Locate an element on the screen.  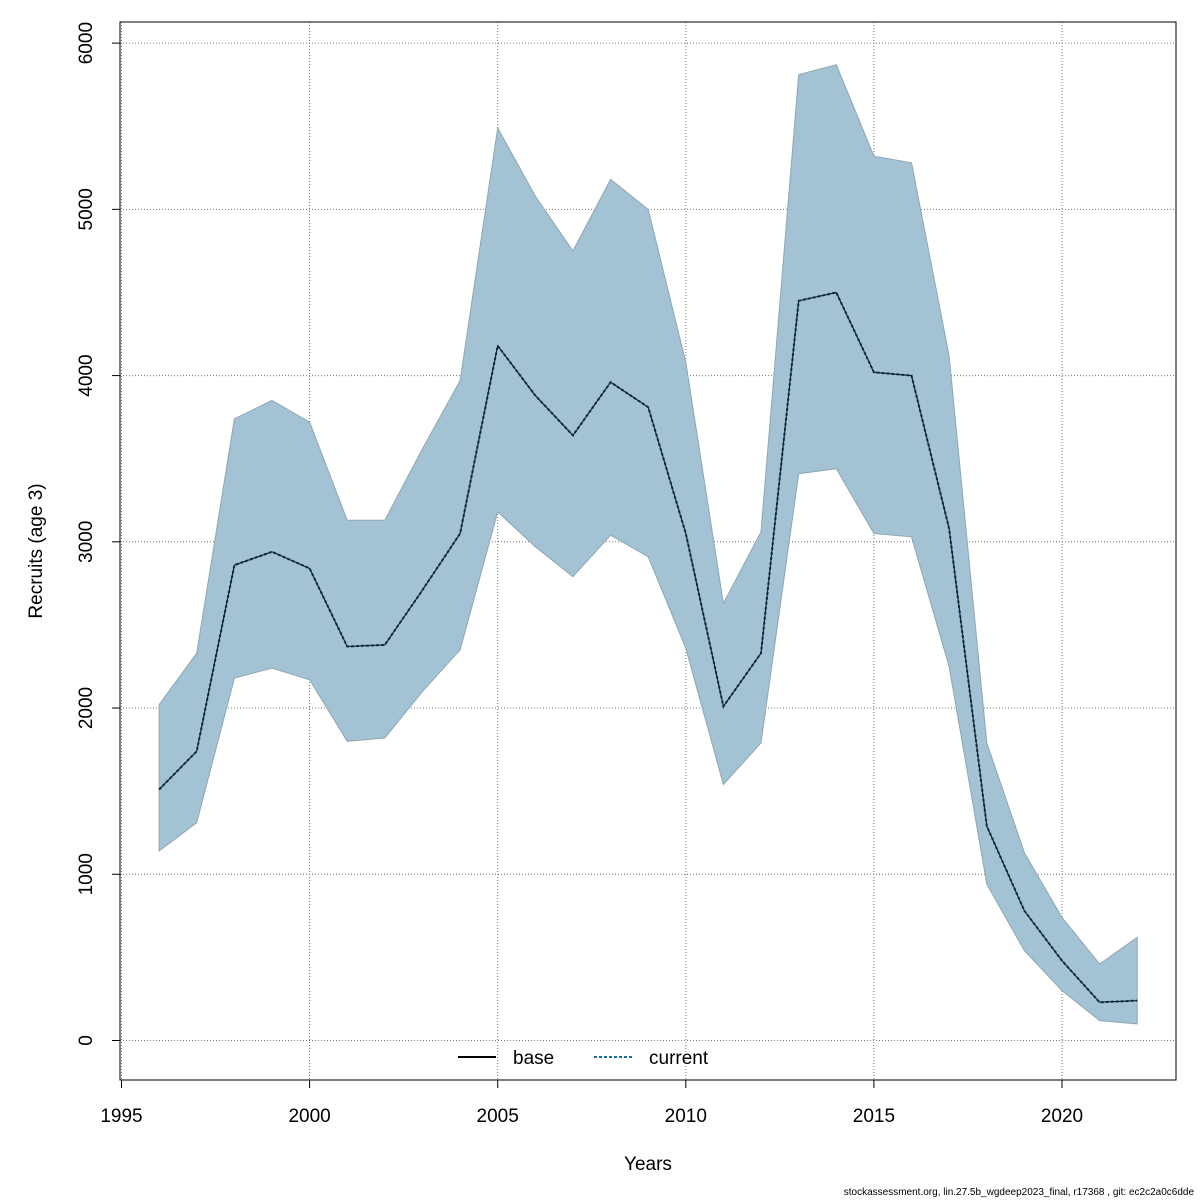
y-tick-label: 5000 is located at coordinates (86, 209).